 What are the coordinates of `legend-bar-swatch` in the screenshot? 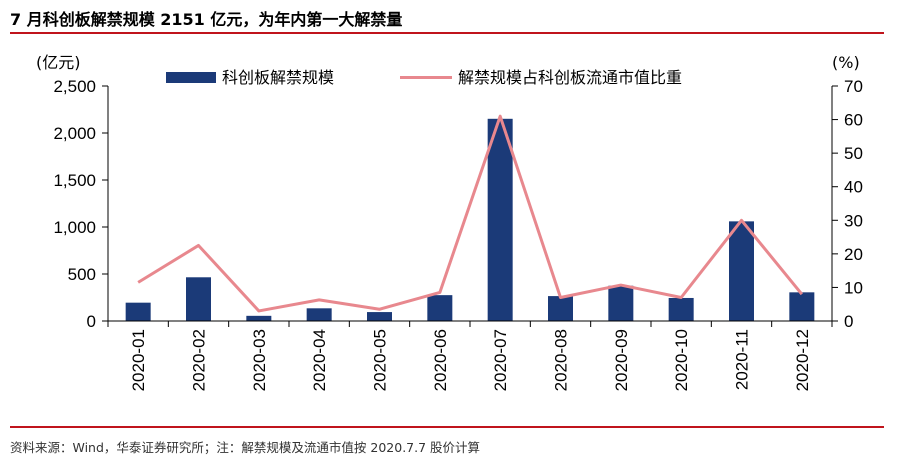 It's located at (191, 77).